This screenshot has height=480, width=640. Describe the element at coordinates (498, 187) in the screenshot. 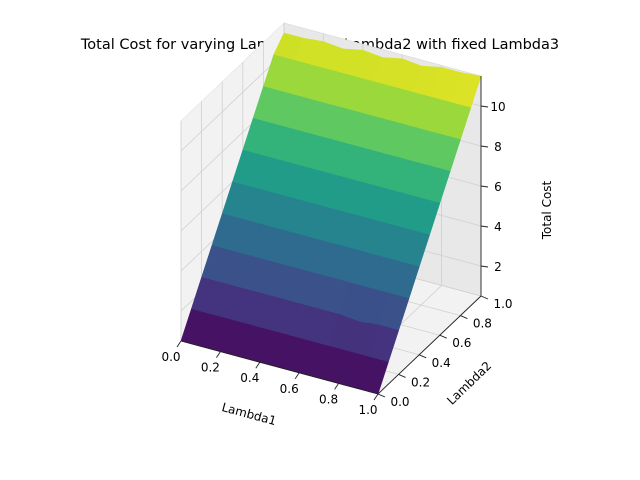

I see `z-tick-label: 6` at that location.